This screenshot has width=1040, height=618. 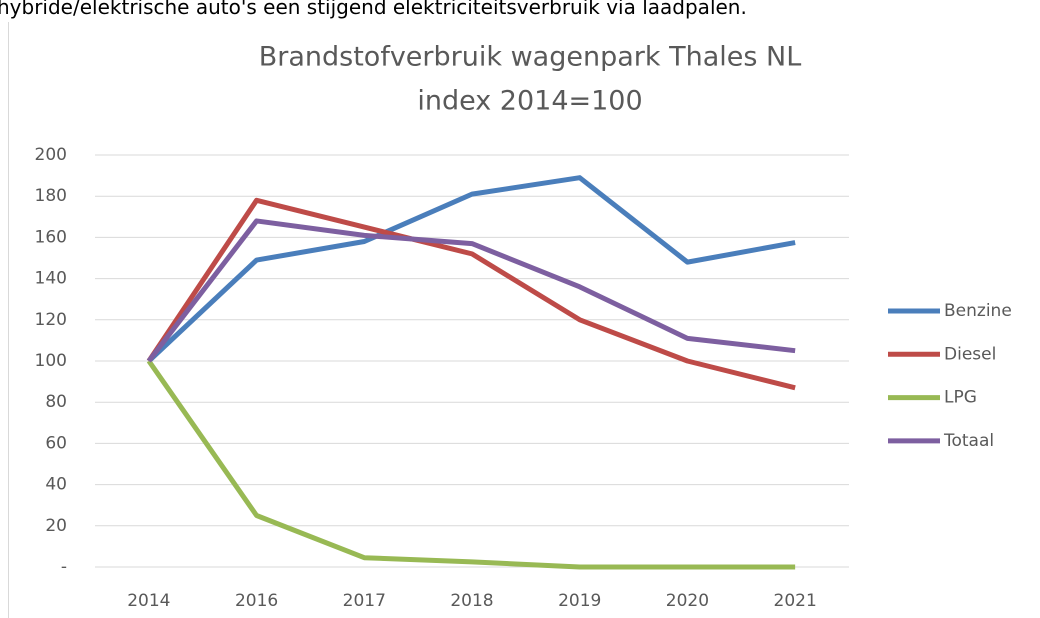 I want to click on legend-label: Diesel, so click(x=970, y=354).